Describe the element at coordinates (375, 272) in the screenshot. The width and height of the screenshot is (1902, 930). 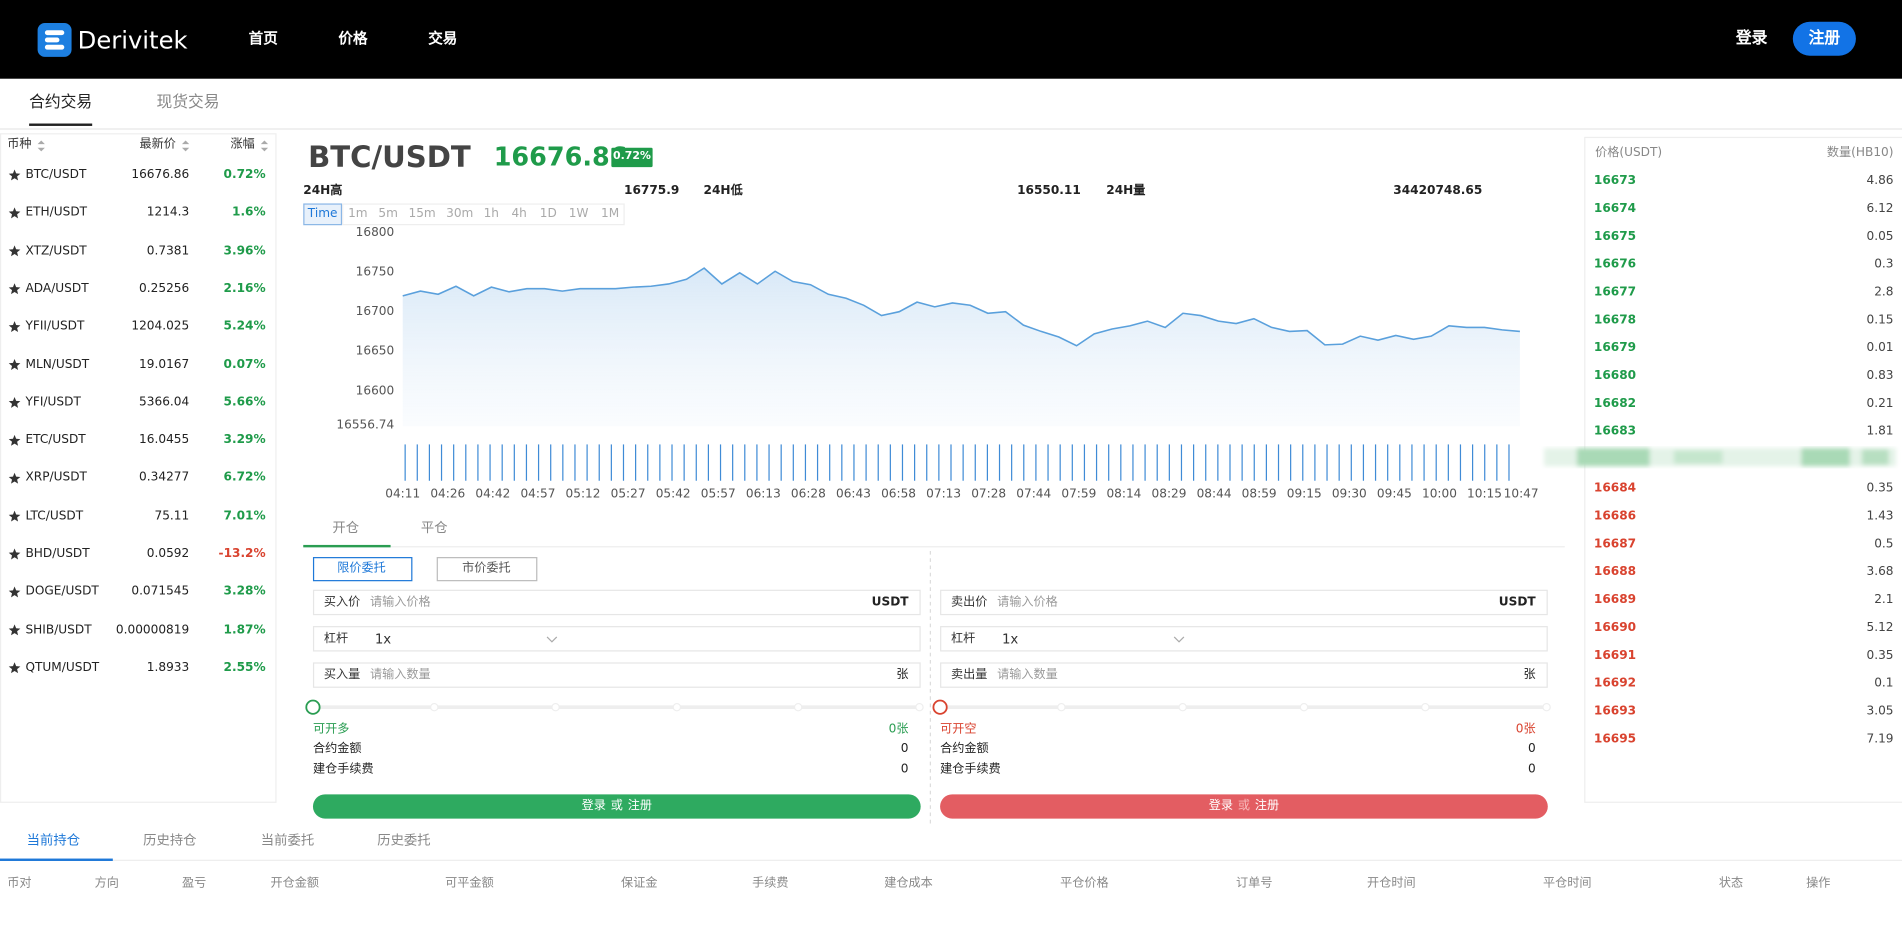
I see `y-tick-label: 16750` at that location.